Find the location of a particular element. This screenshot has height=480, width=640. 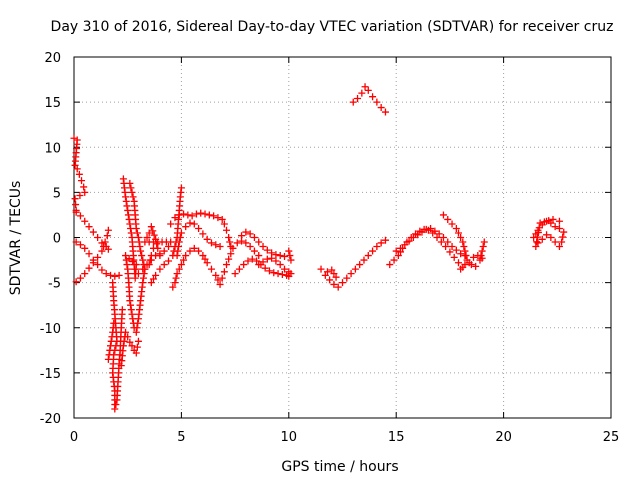

y-tick-label: -15 is located at coordinates (50, 374).